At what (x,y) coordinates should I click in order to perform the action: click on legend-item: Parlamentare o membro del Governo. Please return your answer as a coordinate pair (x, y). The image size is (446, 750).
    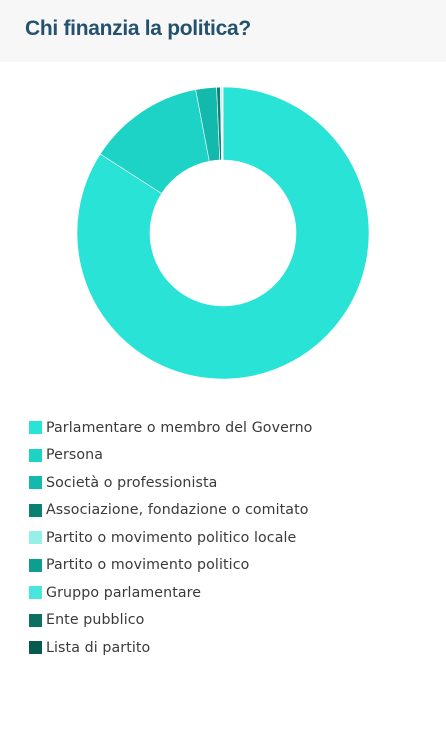
    Looking at the image, I should click on (170, 428).